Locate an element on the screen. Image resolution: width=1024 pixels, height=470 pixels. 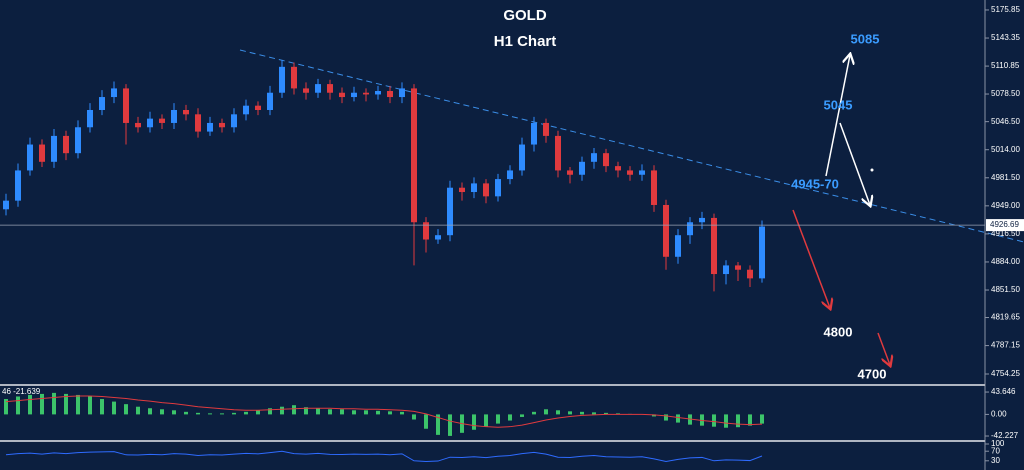
y-tick-label: 43.646 is located at coordinates (1003, 391).